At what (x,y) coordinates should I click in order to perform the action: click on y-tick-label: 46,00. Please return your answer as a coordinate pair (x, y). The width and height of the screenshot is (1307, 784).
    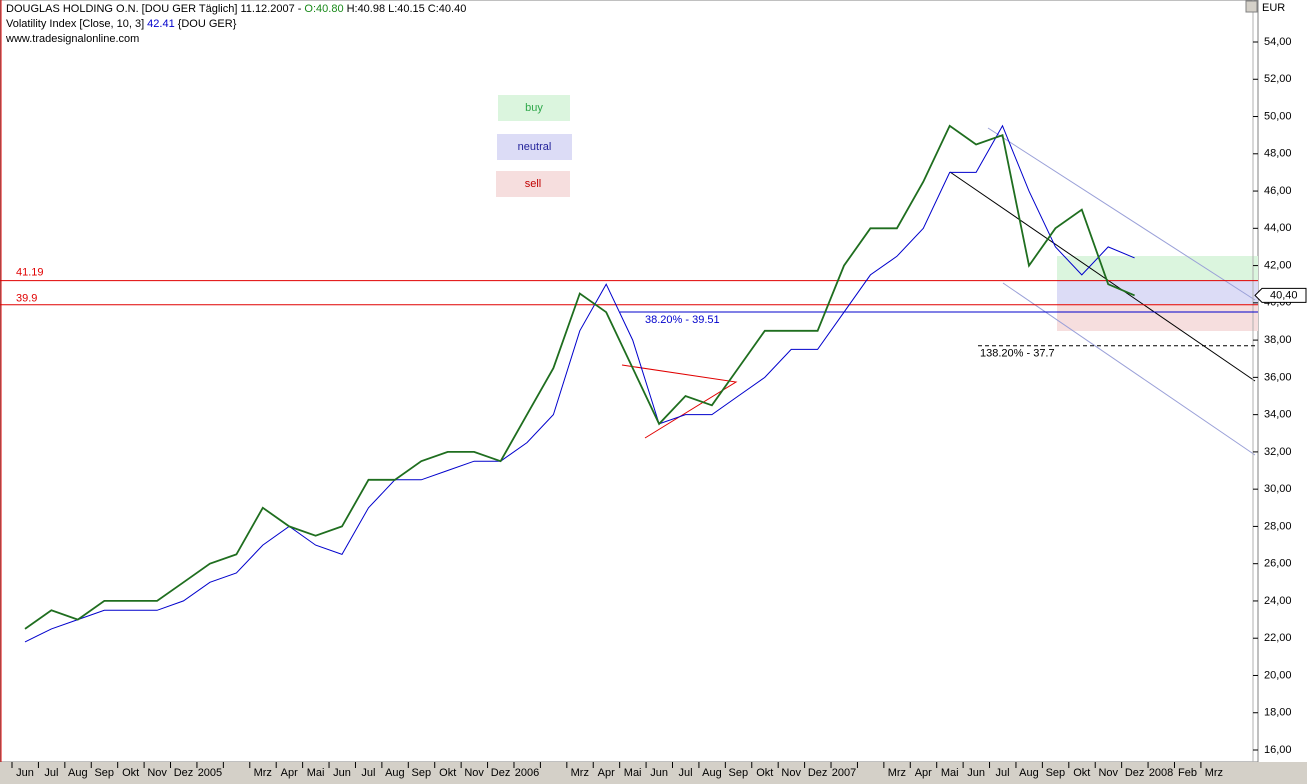
    Looking at the image, I should click on (1278, 191).